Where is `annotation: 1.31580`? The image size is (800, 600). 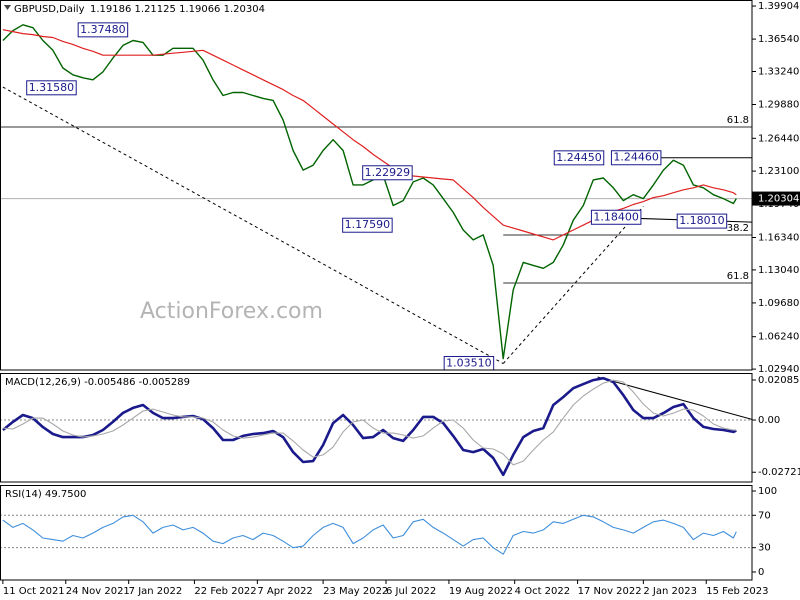
annotation: 1.31580 is located at coordinates (51, 88).